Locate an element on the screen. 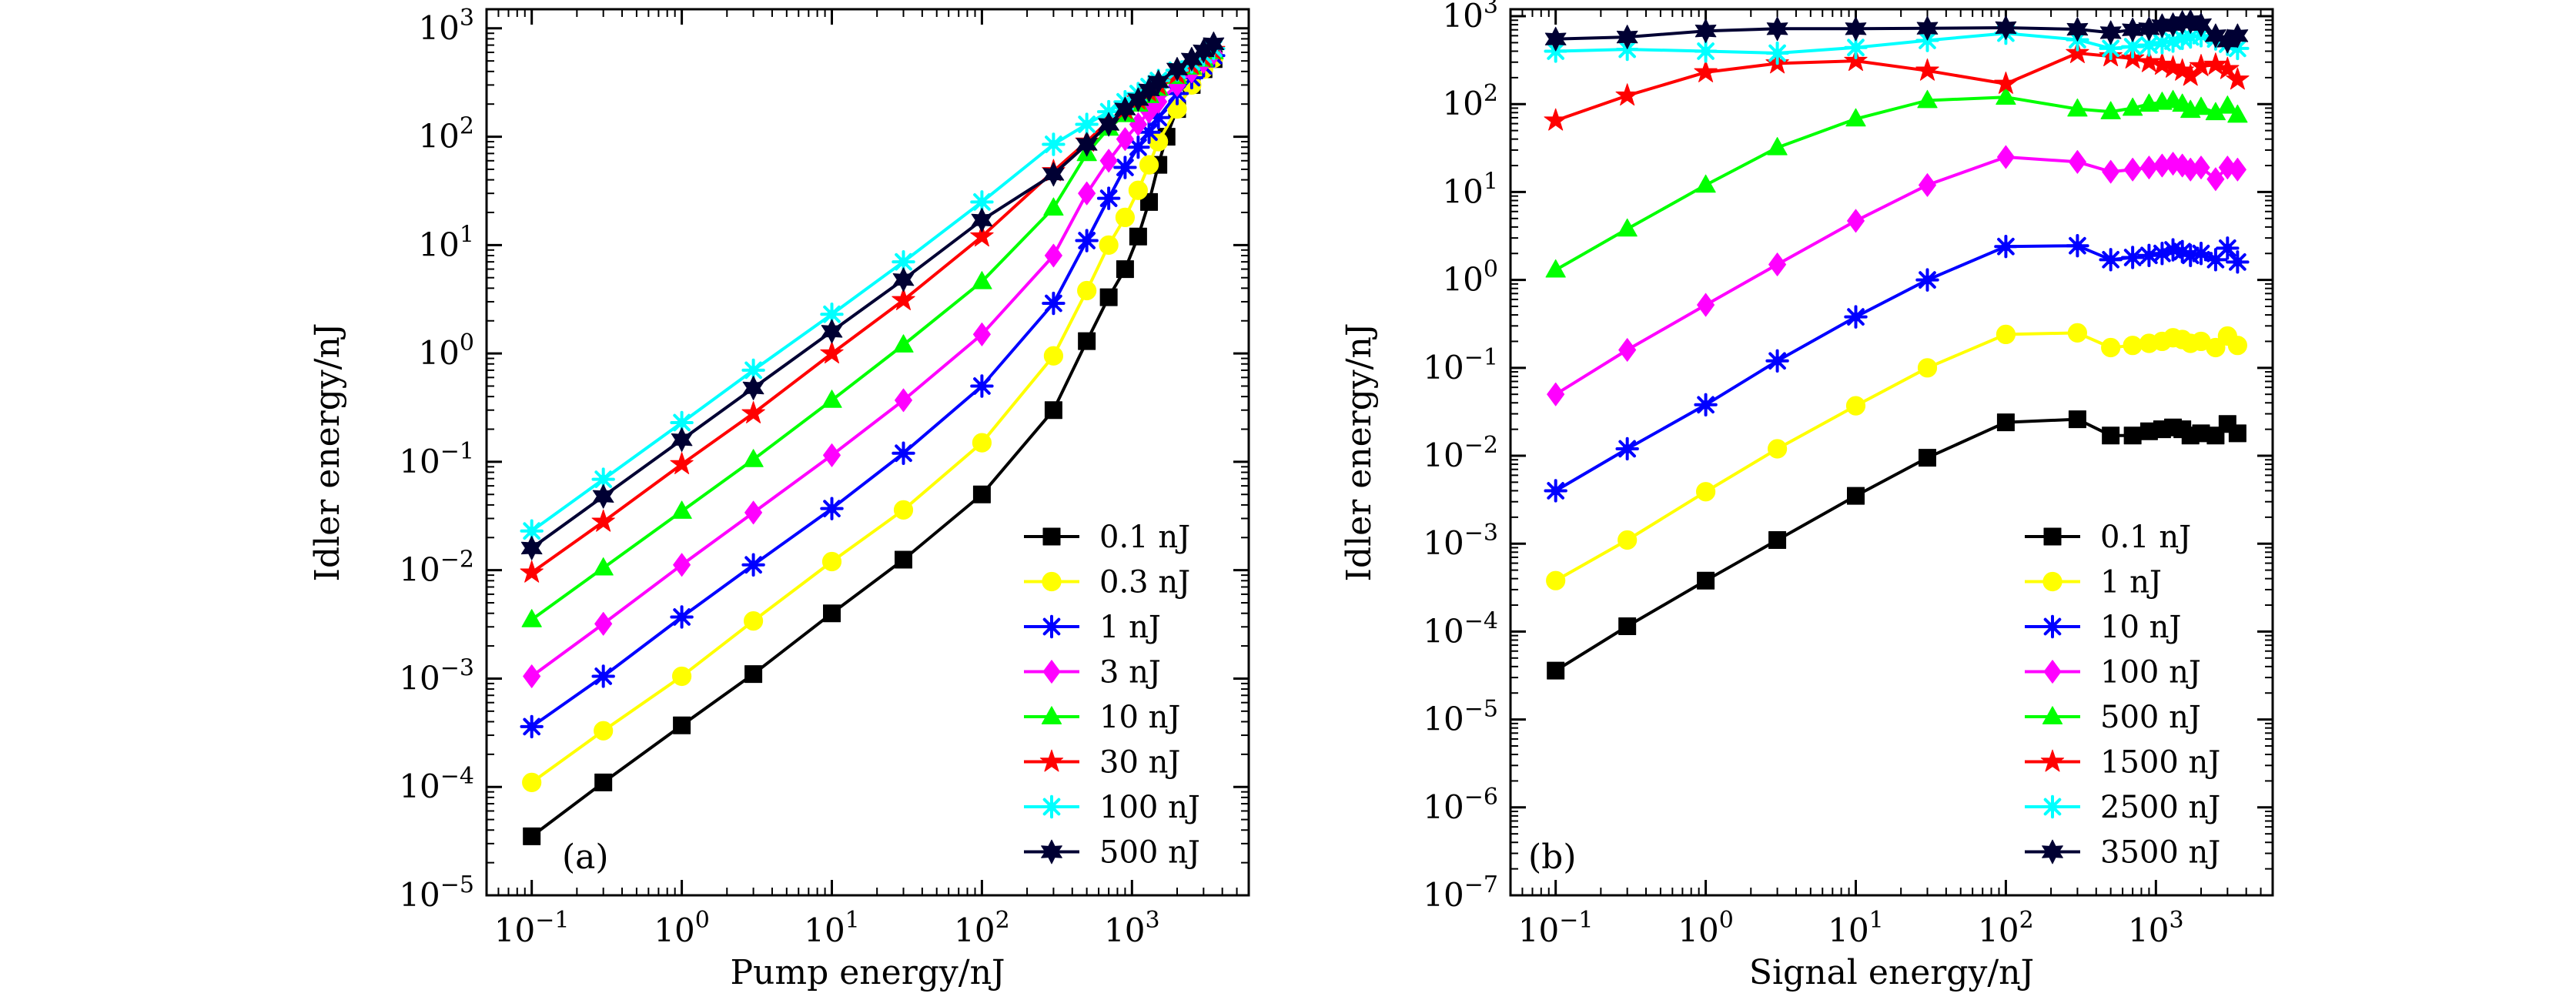 Image resolution: width=2576 pixels, height=1000 pixels. y-tick-label: 10⁻⁶ is located at coordinates (1461, 805).